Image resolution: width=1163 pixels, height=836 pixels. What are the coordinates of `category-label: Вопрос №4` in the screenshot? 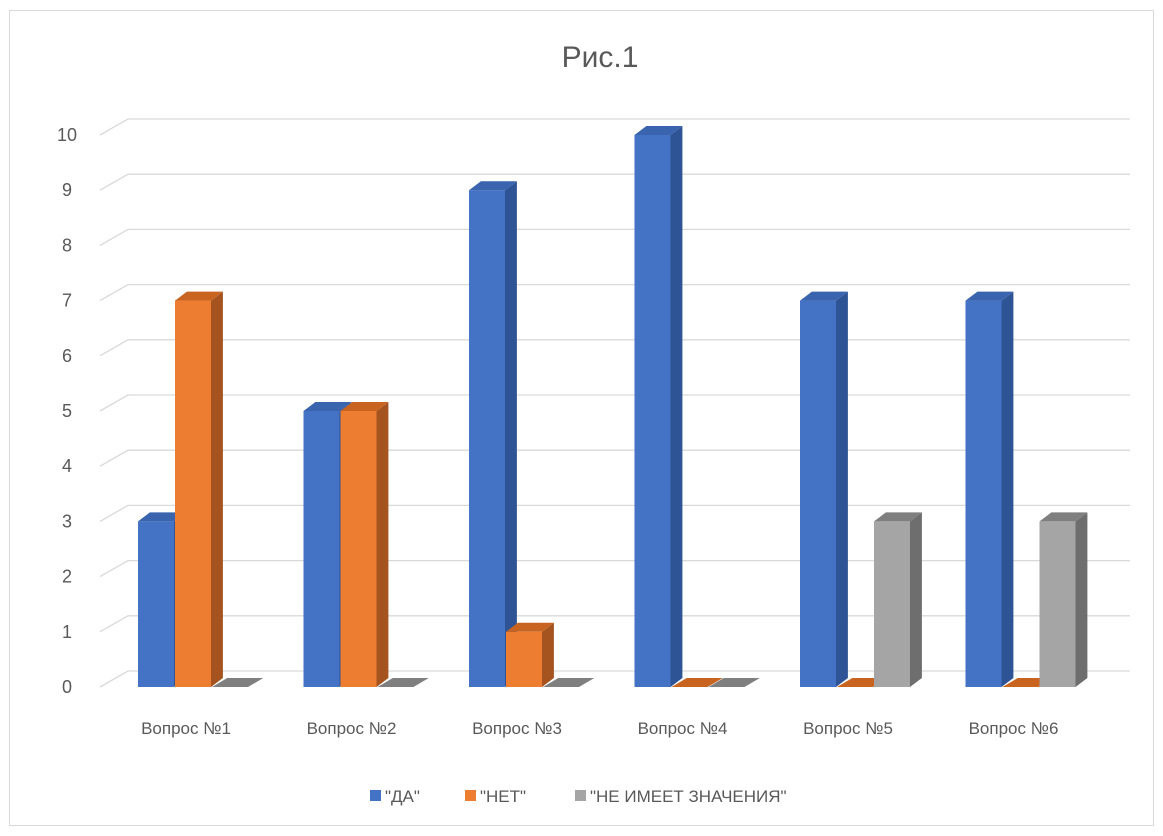 It's located at (683, 728).